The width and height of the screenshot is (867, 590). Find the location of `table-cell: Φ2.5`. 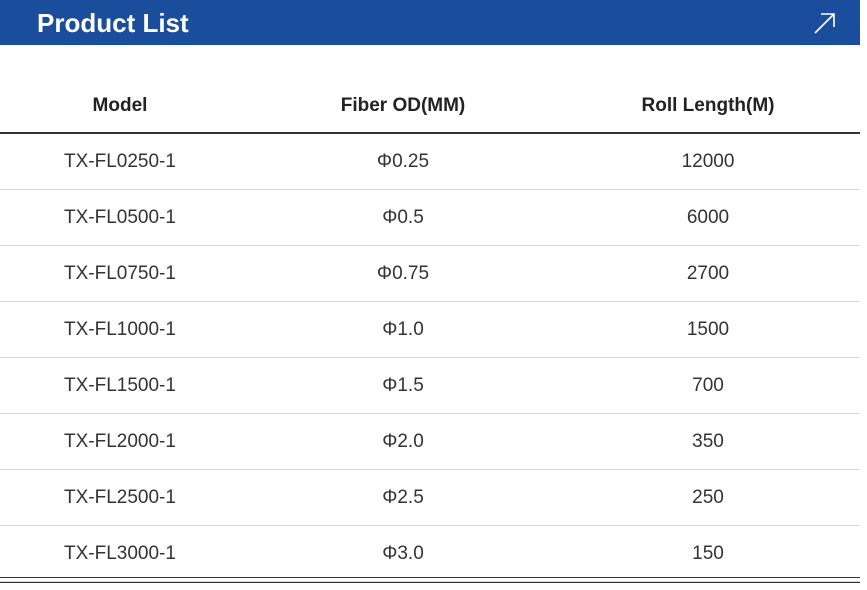

table-cell: Φ2.5 is located at coordinates (403, 497).